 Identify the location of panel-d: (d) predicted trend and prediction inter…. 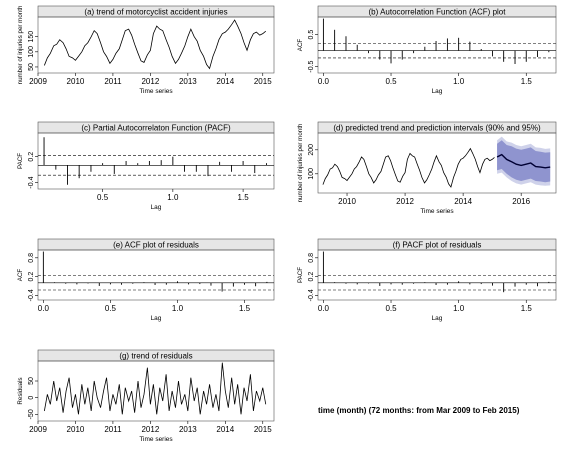
(427, 168).